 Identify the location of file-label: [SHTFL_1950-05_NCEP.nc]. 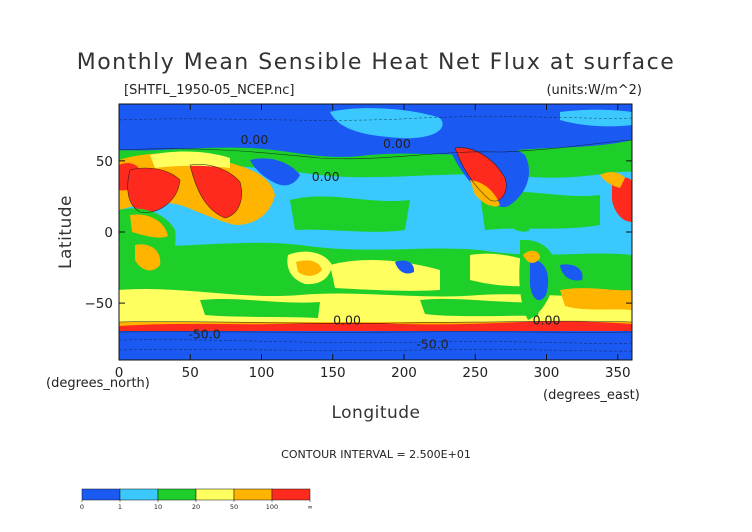
(209, 90).